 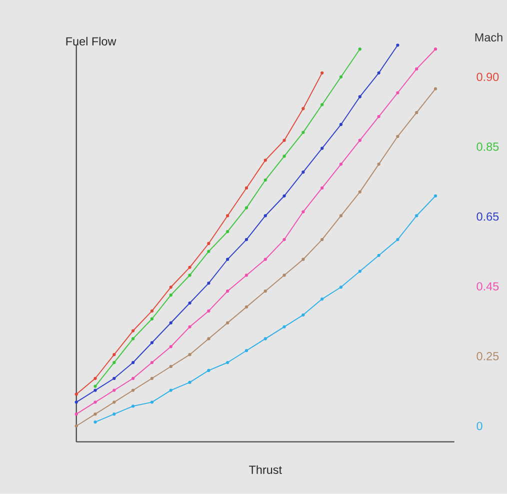 What do you see at coordinates (487, 216) in the screenshot?
I see `text: 0.65` at bounding box center [487, 216].